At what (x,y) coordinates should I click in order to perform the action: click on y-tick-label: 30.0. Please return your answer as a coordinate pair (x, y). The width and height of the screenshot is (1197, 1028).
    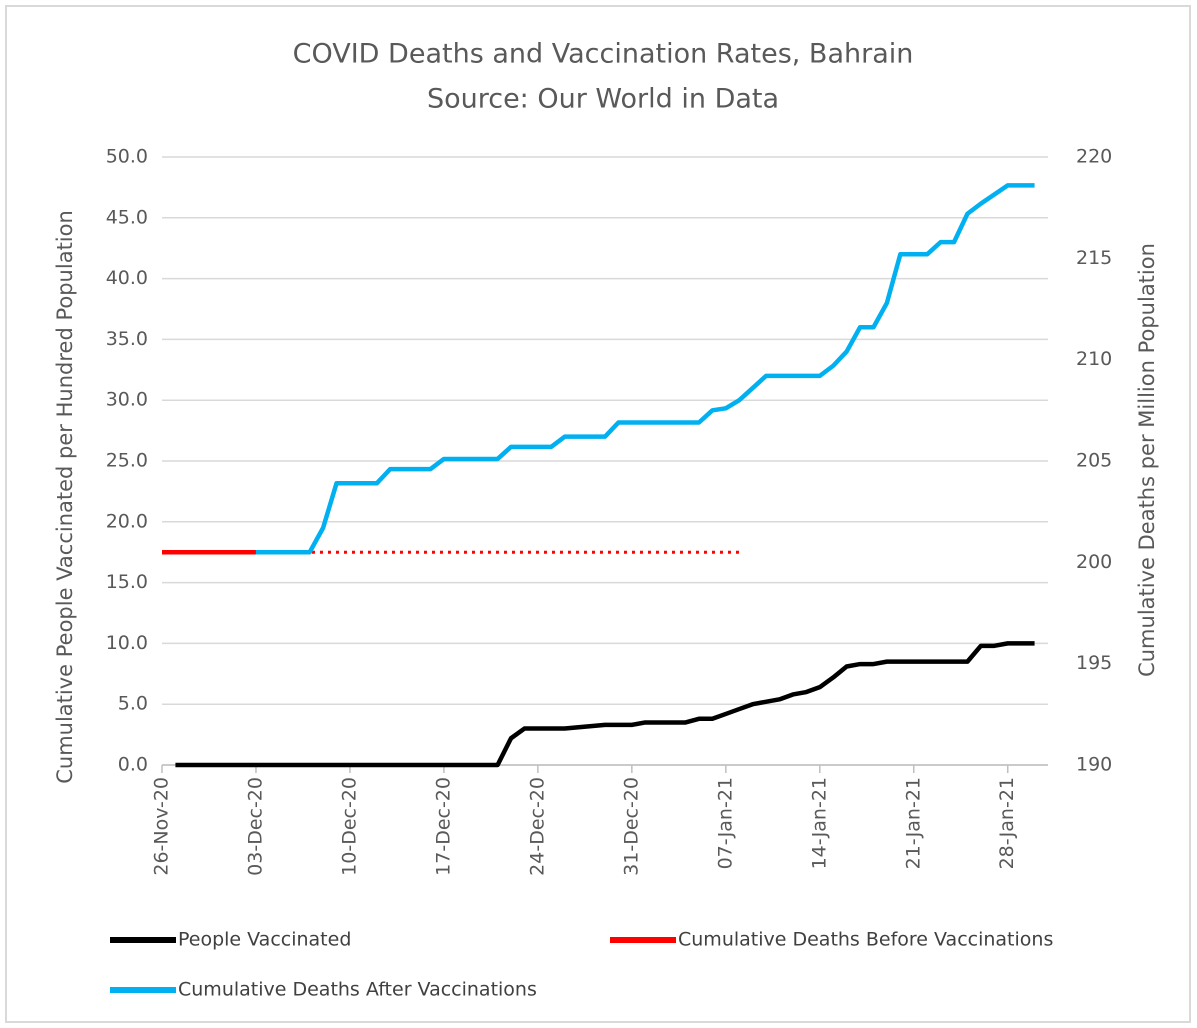
    Looking at the image, I should click on (127, 400).